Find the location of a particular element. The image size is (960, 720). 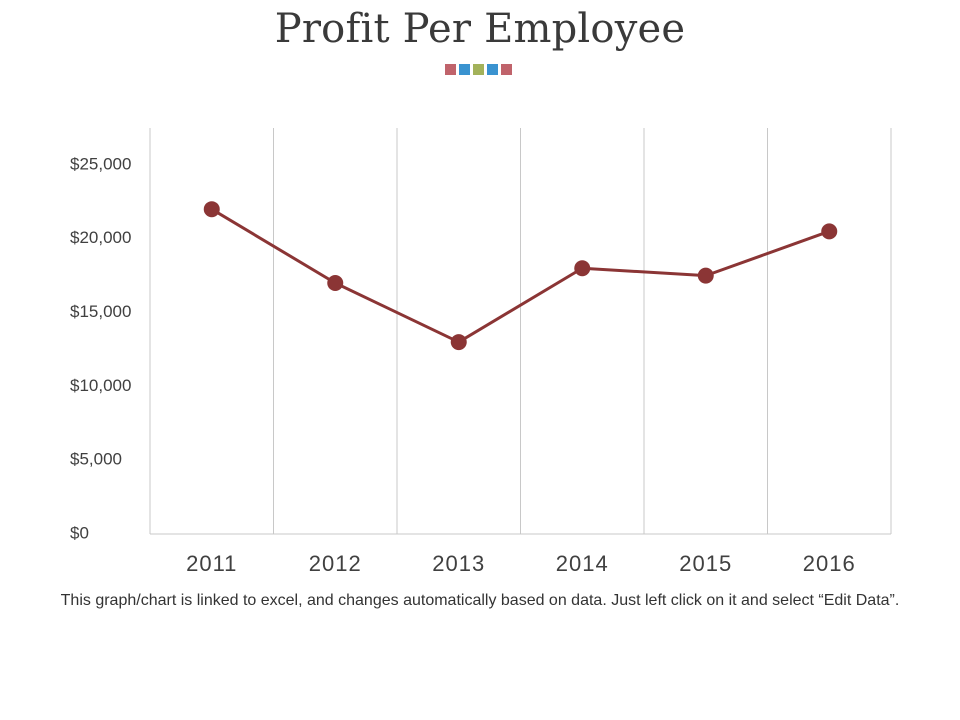

y-tick-label: $5,000 is located at coordinates (96, 459).